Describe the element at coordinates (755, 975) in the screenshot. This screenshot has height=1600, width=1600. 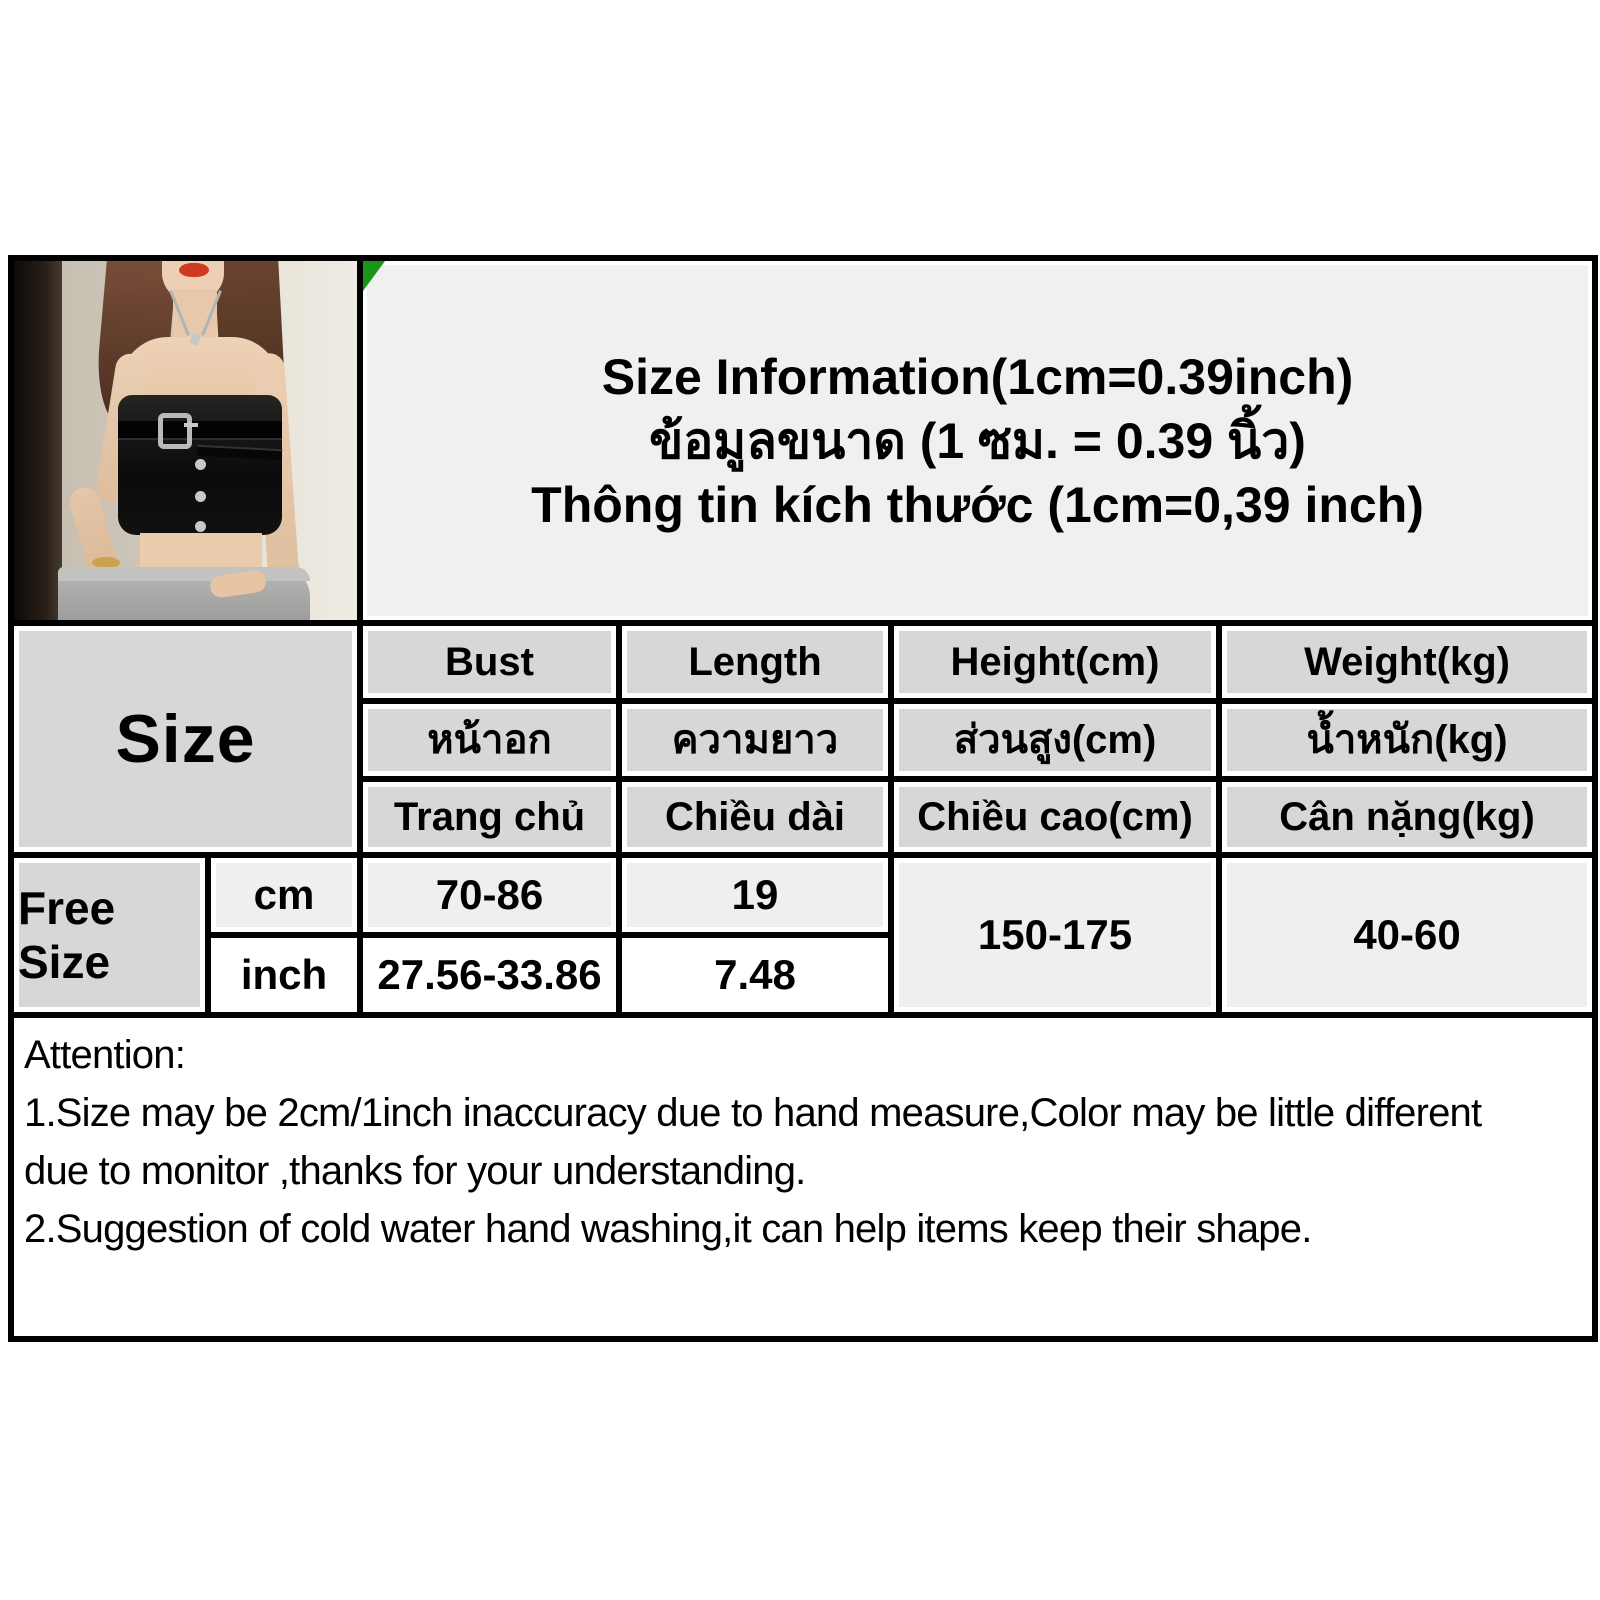
I see `length-inch-value: 7.48` at that location.